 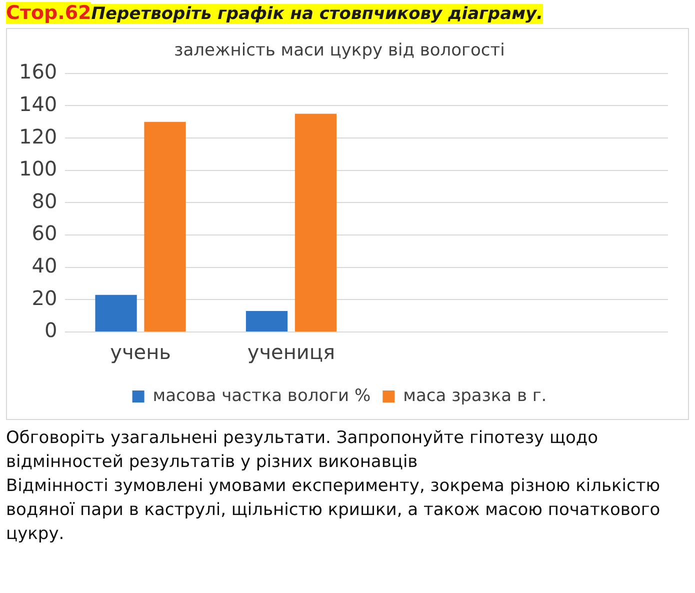 What do you see at coordinates (49, 13) in the screenshot?
I see `text: Стор.62` at bounding box center [49, 13].